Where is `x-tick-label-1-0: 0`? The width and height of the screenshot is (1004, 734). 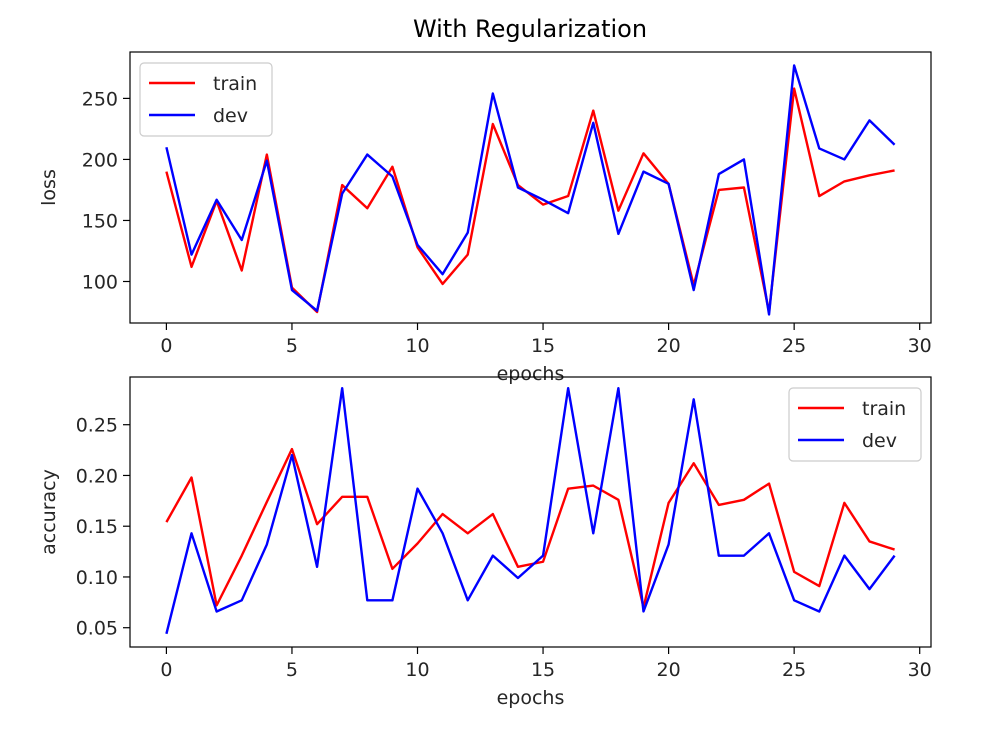 x-tick-label-1-0: 0 is located at coordinates (166, 670).